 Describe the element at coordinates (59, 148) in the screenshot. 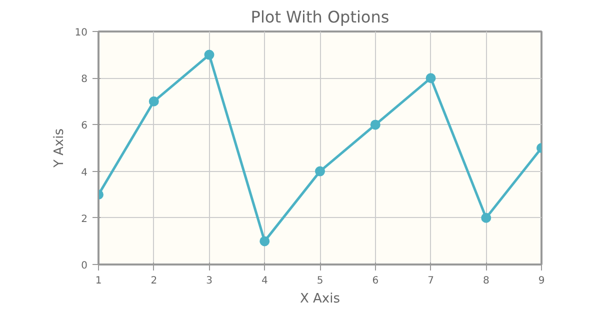

I see `y-axis-title: Y Axis` at that location.